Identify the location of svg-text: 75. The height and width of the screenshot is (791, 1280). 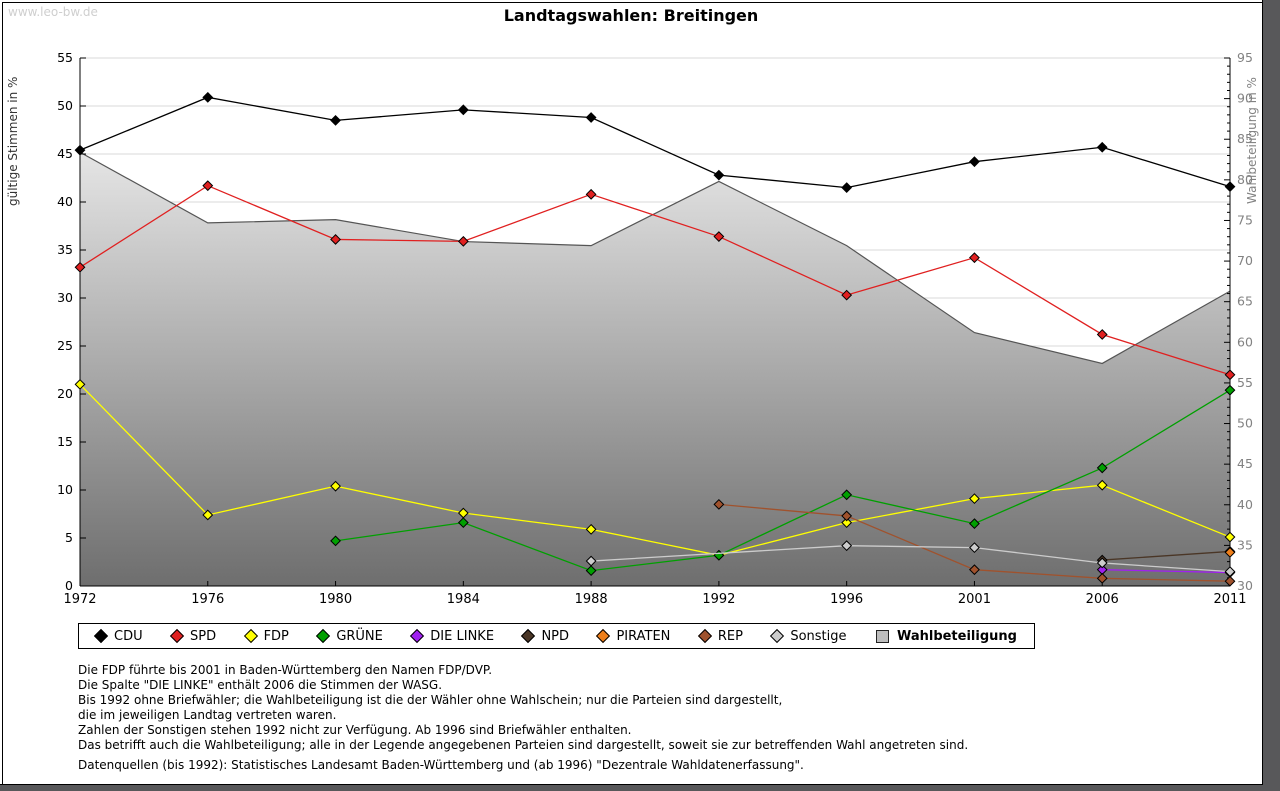
(1245, 219).